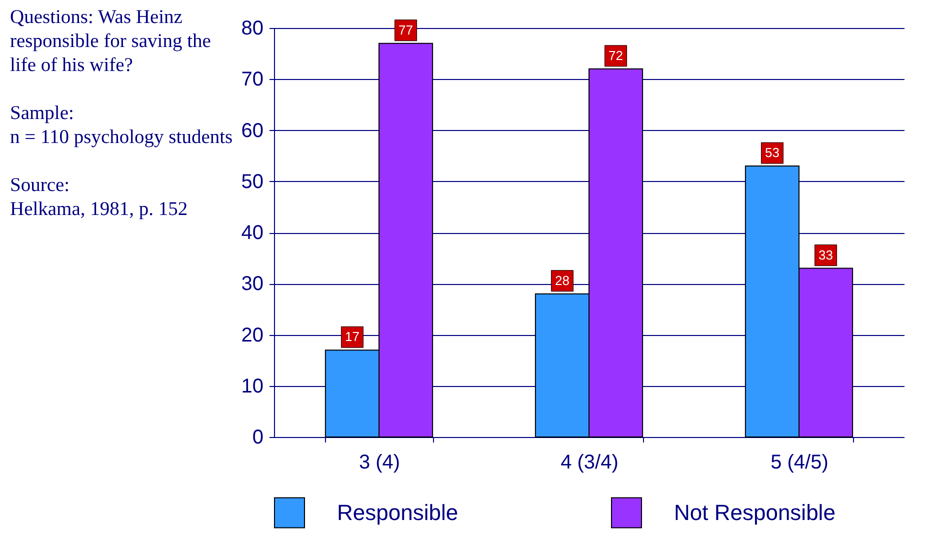 This screenshot has height=547, width=942. Describe the element at coordinates (99, 198) in the screenshot. I see `source-note: Source: Helkama, 1981, p. 152` at that location.